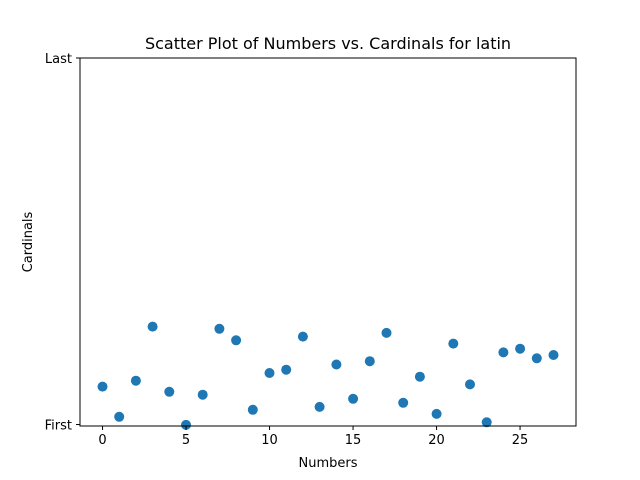 This screenshot has height=480, width=640. What do you see at coordinates (520, 440) in the screenshot?
I see `x-tick-label: 25` at bounding box center [520, 440].